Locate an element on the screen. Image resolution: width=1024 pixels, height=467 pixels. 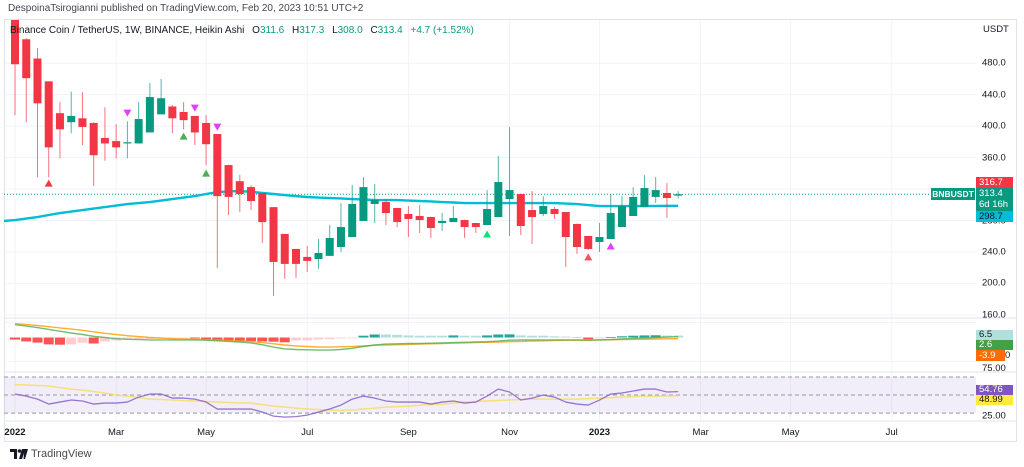
low-label: L is located at coordinates (335, 30).